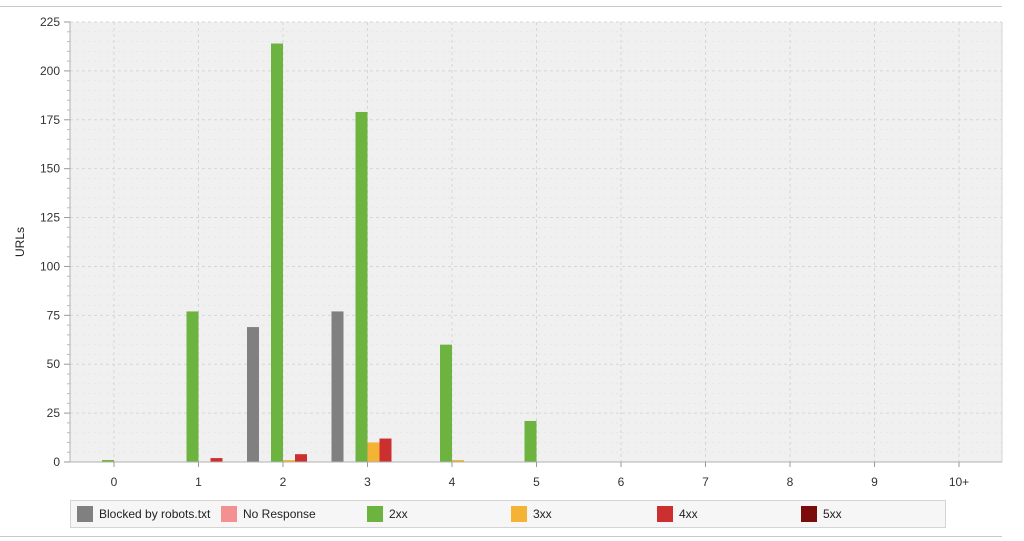 This screenshot has height=541, width=1024. Describe the element at coordinates (56, 462) in the screenshot. I see `y-tick-label: 0` at that location.